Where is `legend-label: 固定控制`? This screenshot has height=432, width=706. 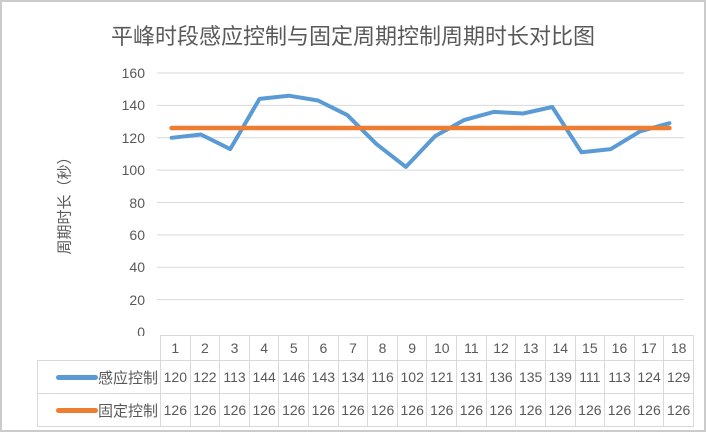
legend-label: 固定控制 is located at coordinates (127, 411).